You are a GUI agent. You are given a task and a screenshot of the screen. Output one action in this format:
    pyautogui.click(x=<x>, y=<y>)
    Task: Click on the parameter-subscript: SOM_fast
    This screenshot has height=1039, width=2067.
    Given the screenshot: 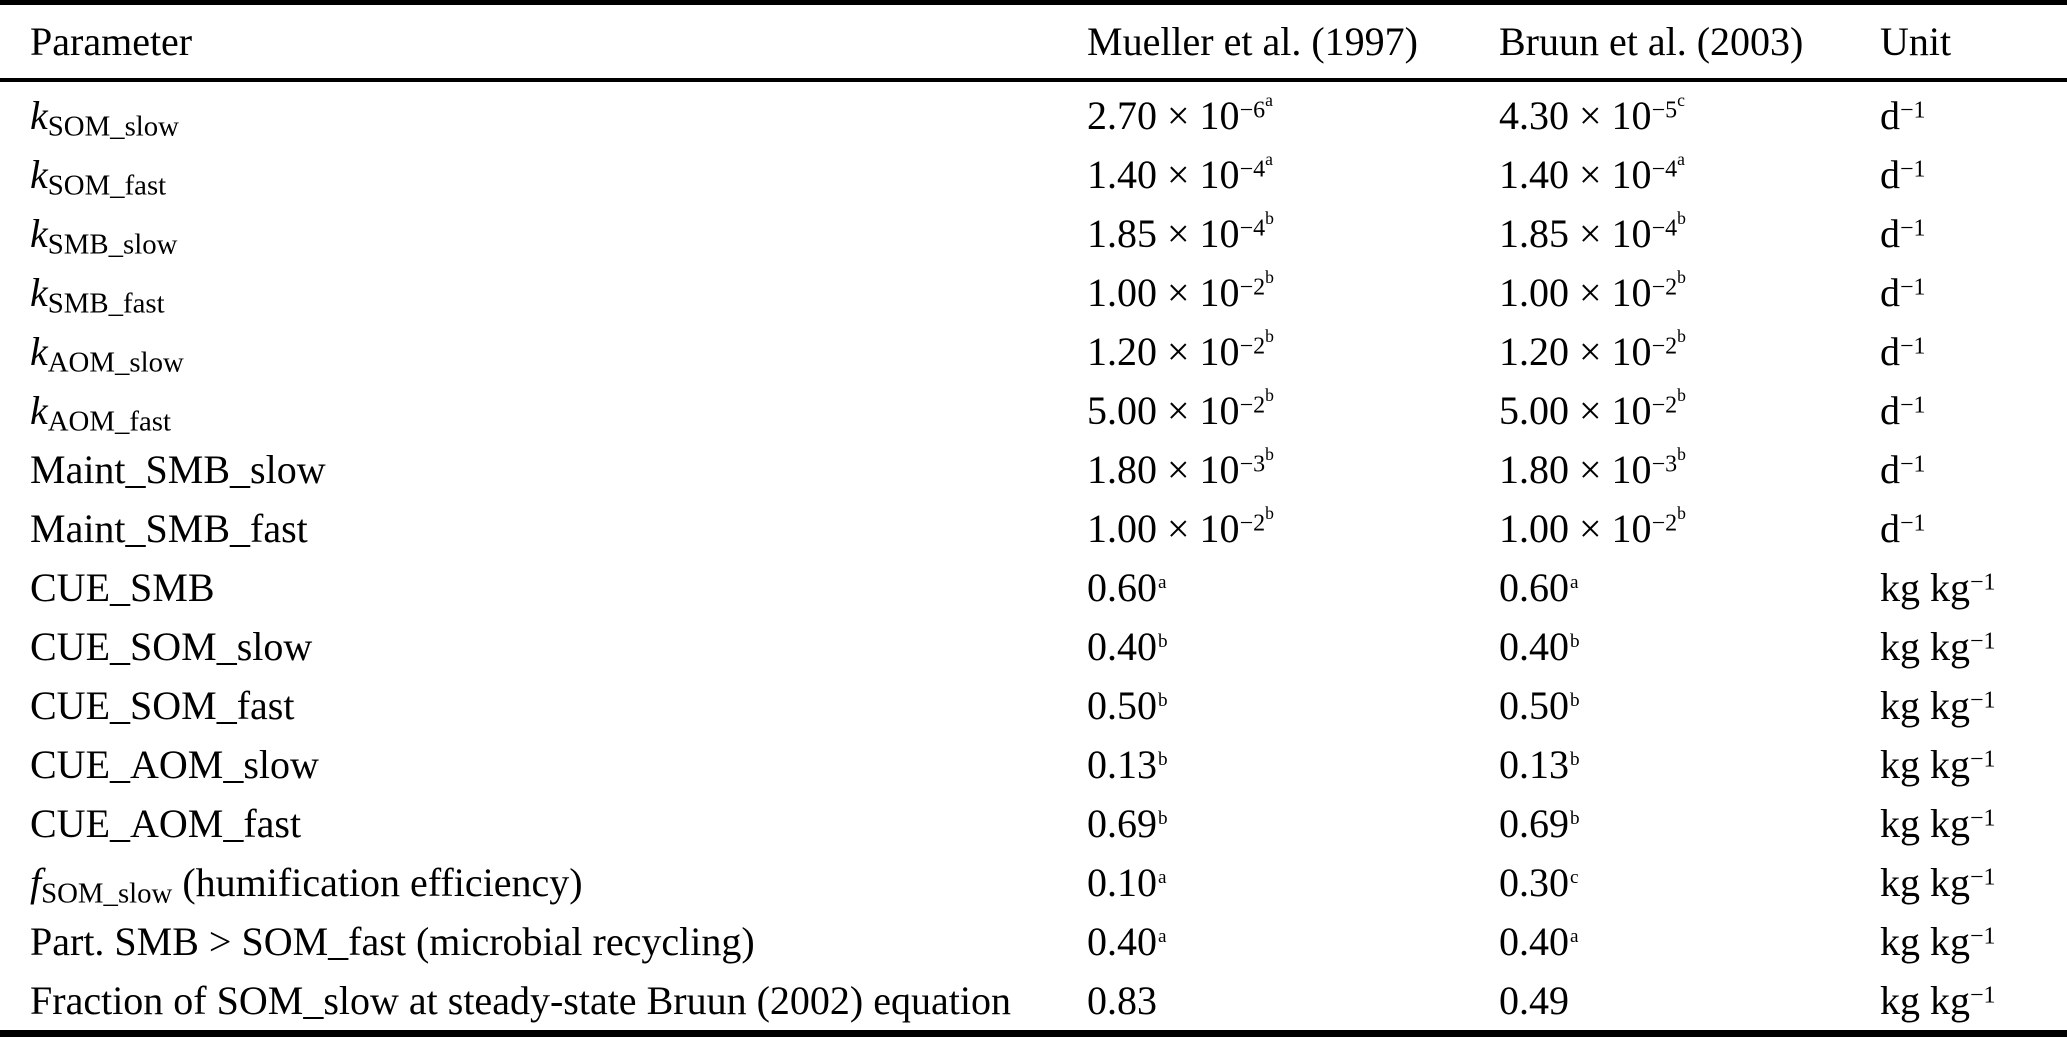 What is the action you would take?
    pyautogui.click(x=107, y=185)
    